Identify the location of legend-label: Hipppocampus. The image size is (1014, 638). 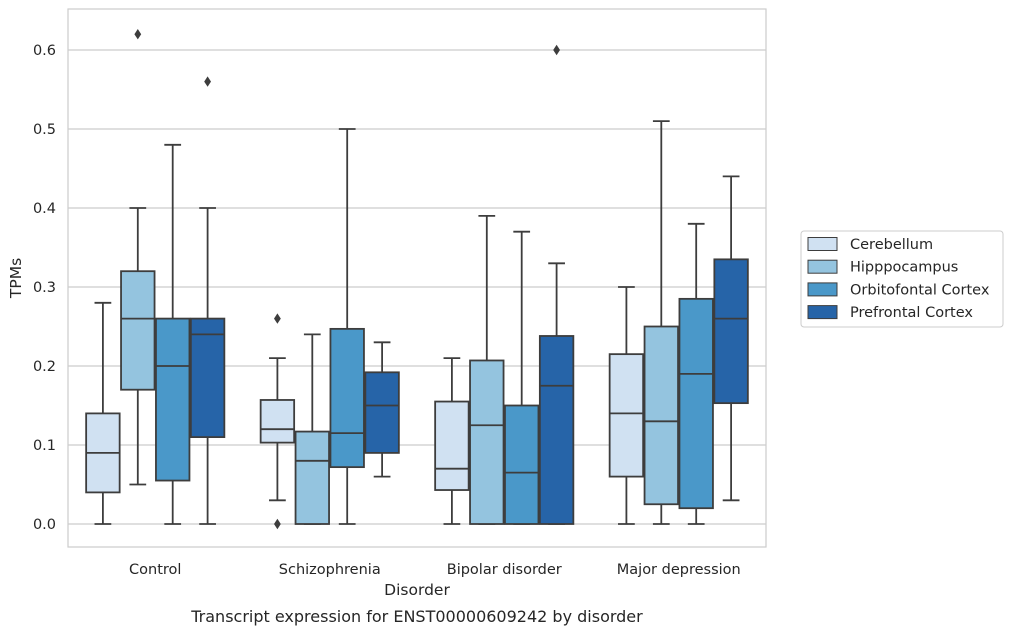
(904, 268).